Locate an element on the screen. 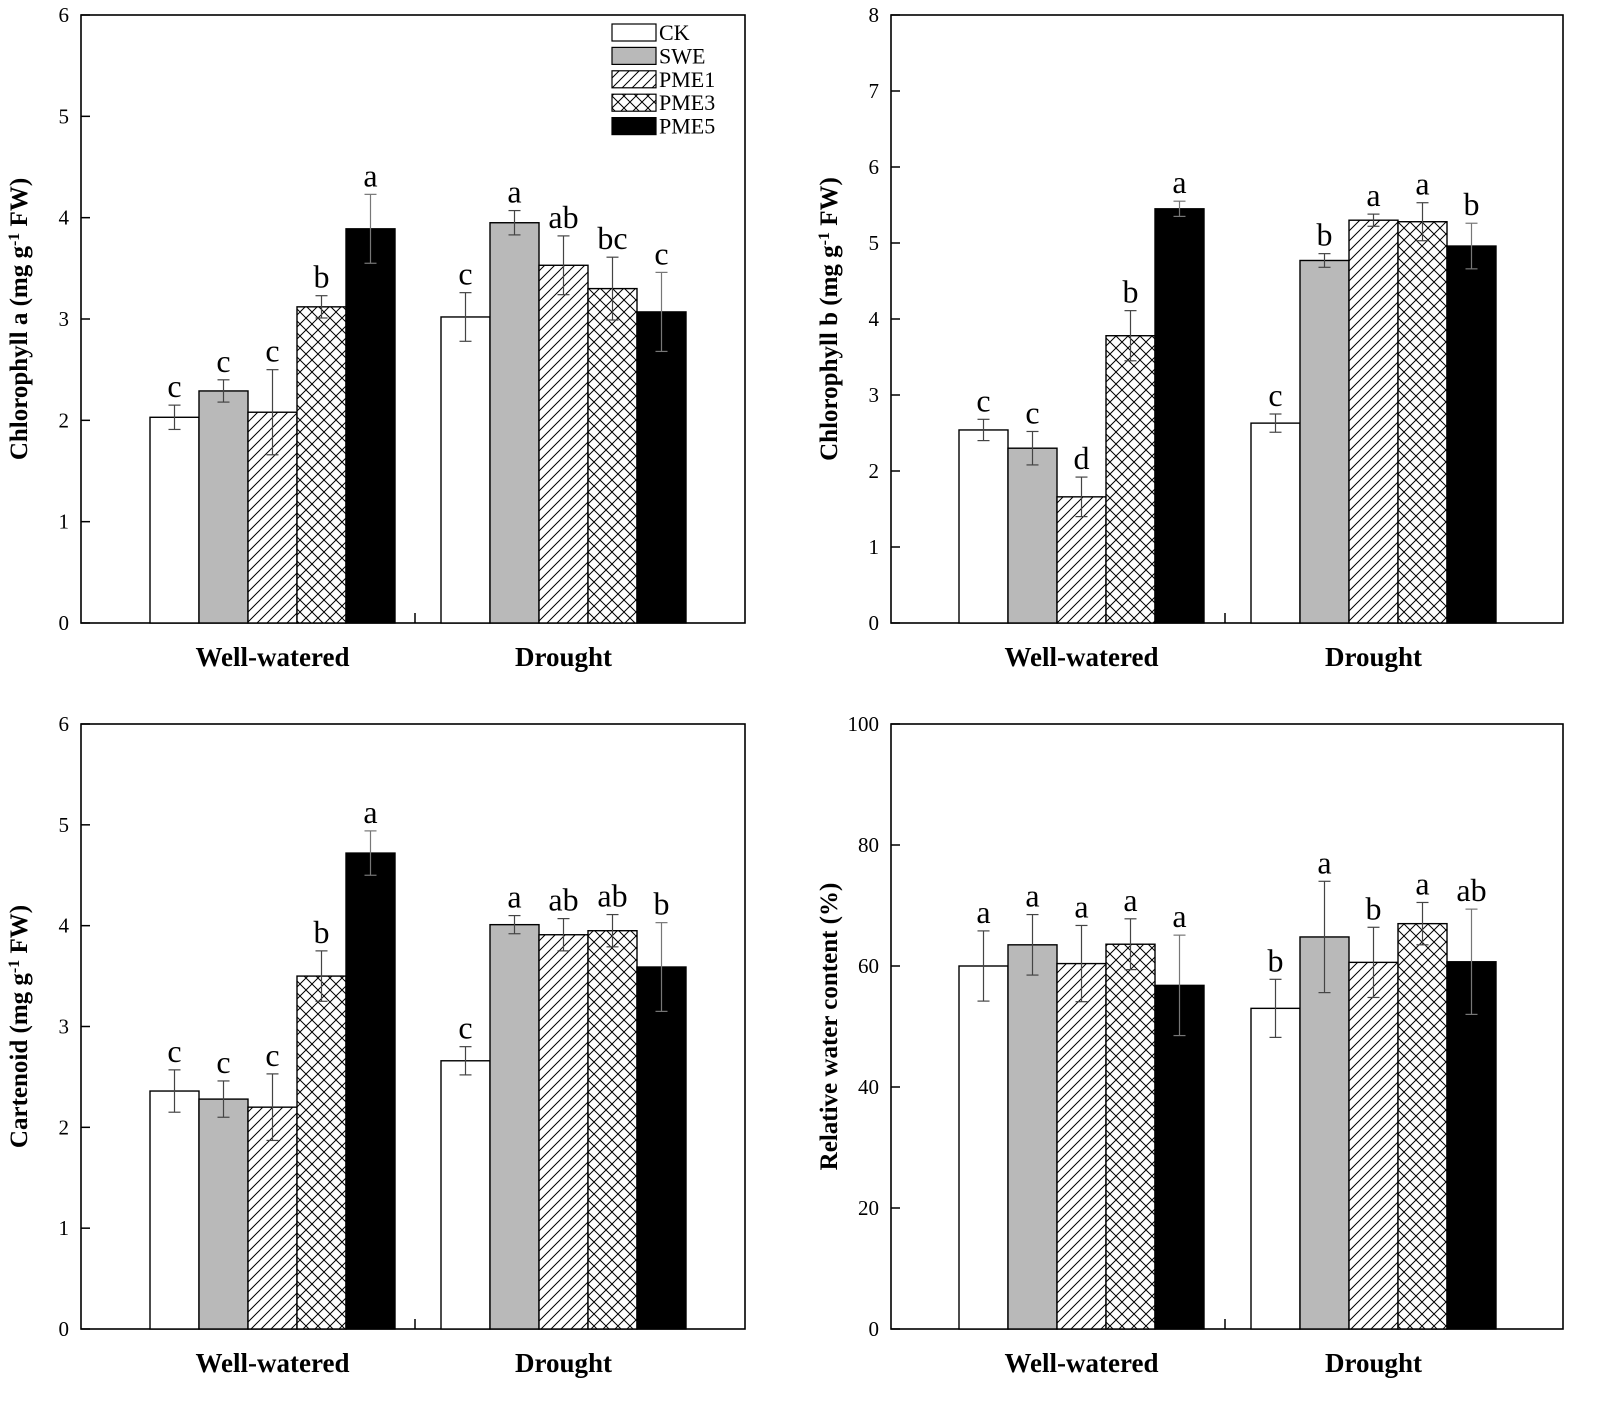 The image size is (1605, 1415). y-tick-label: 40 is located at coordinates (868, 1087).